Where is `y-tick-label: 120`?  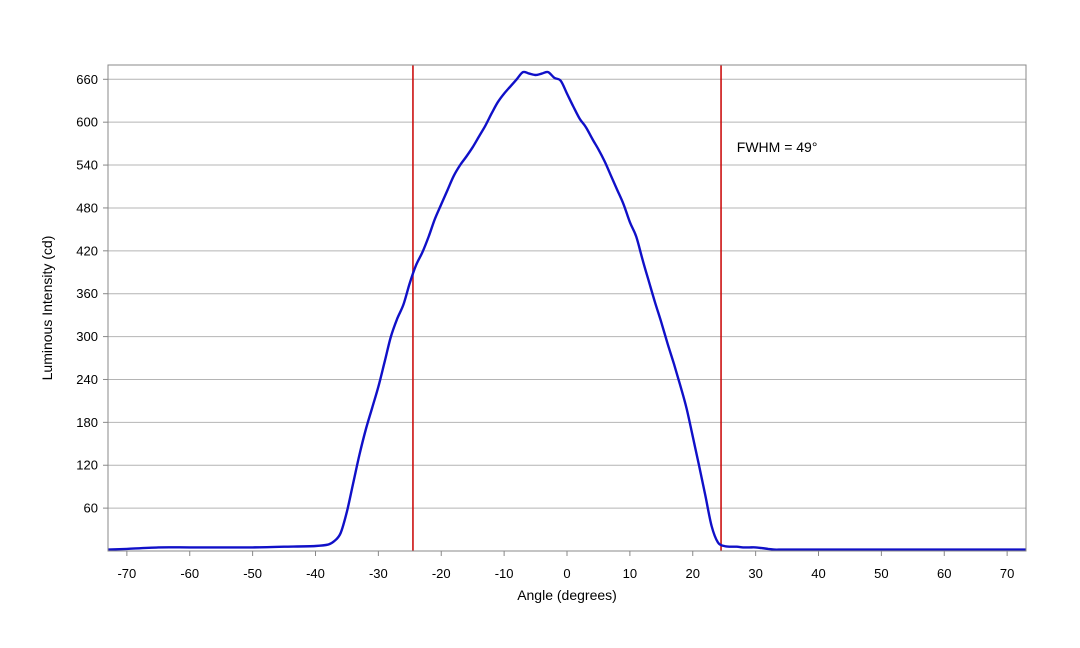 y-tick-label: 120 is located at coordinates (87, 465).